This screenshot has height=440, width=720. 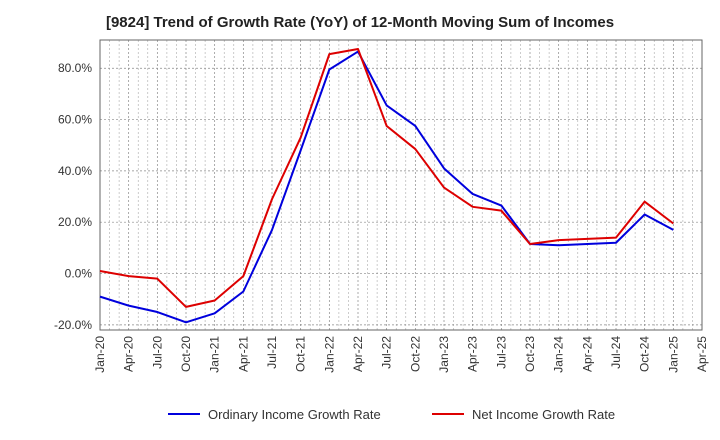 What do you see at coordinates (587, 354) in the screenshot?
I see `x-tick-label: Apr-24` at bounding box center [587, 354].